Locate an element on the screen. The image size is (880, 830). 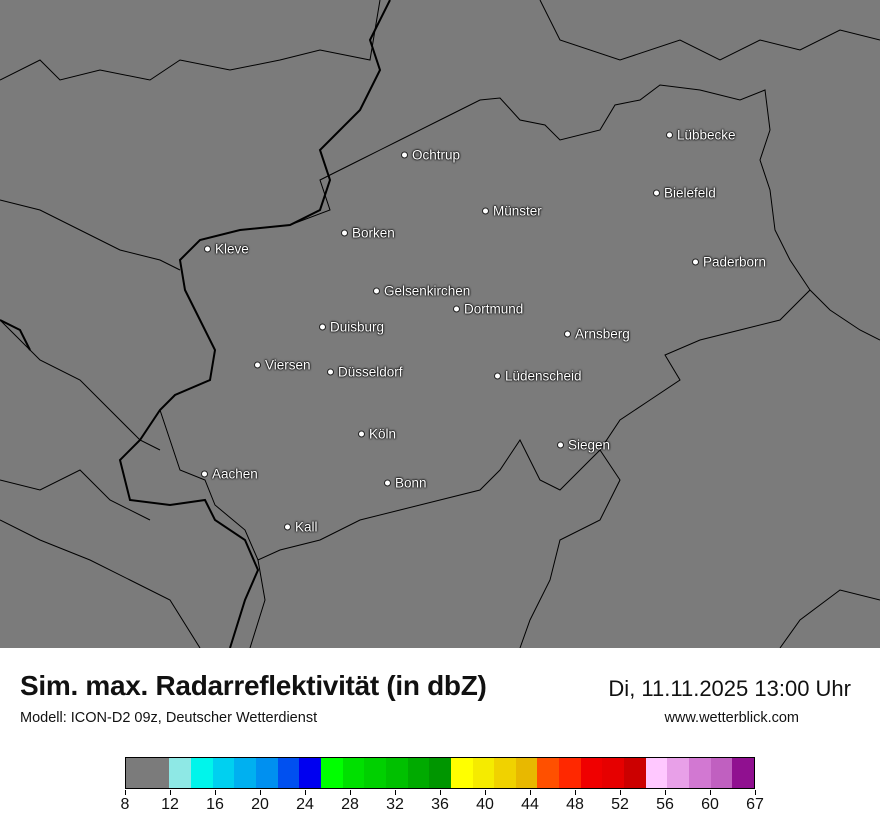
city-label: Bielefeld is located at coordinates (690, 193).